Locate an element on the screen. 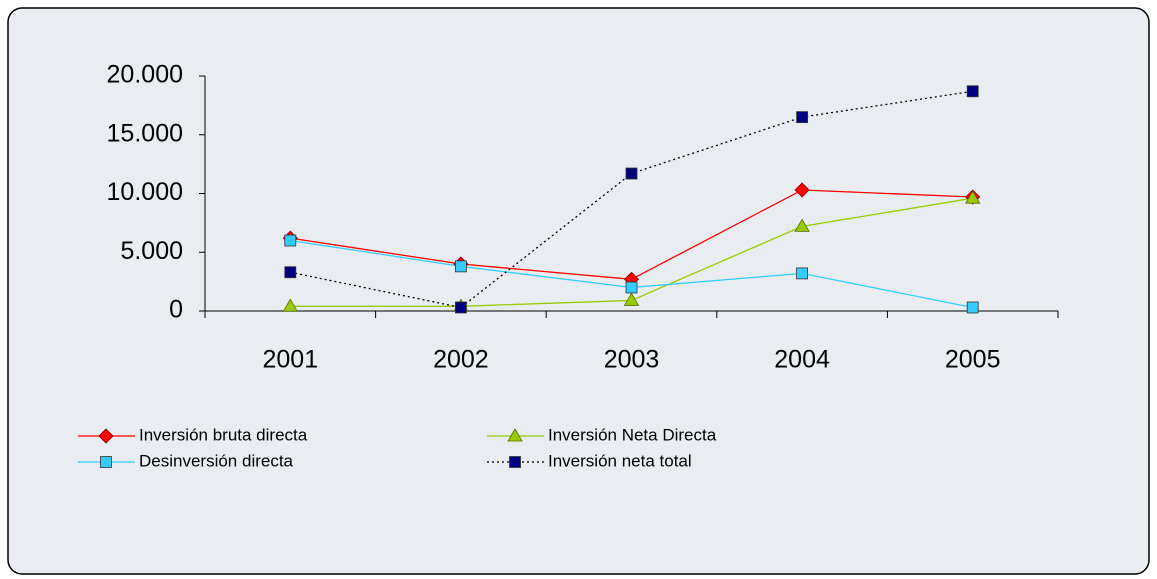  legend-label: Inversión bruta directa is located at coordinates (223, 434).